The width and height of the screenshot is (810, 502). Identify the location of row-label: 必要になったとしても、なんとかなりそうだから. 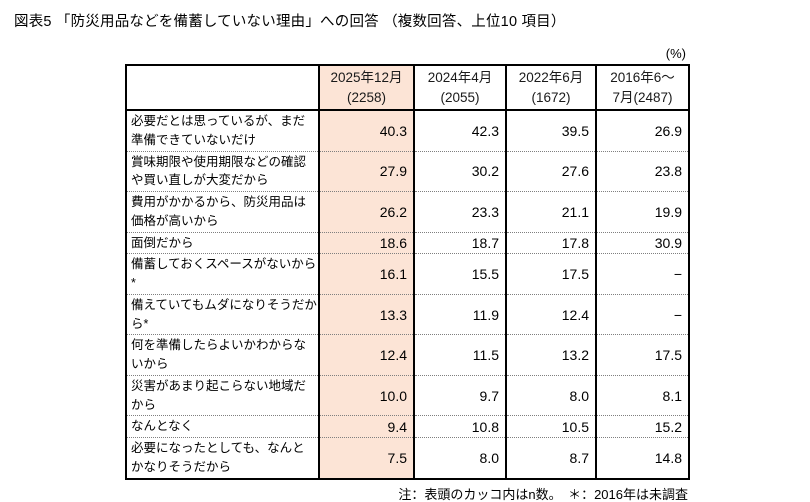
(222, 458).